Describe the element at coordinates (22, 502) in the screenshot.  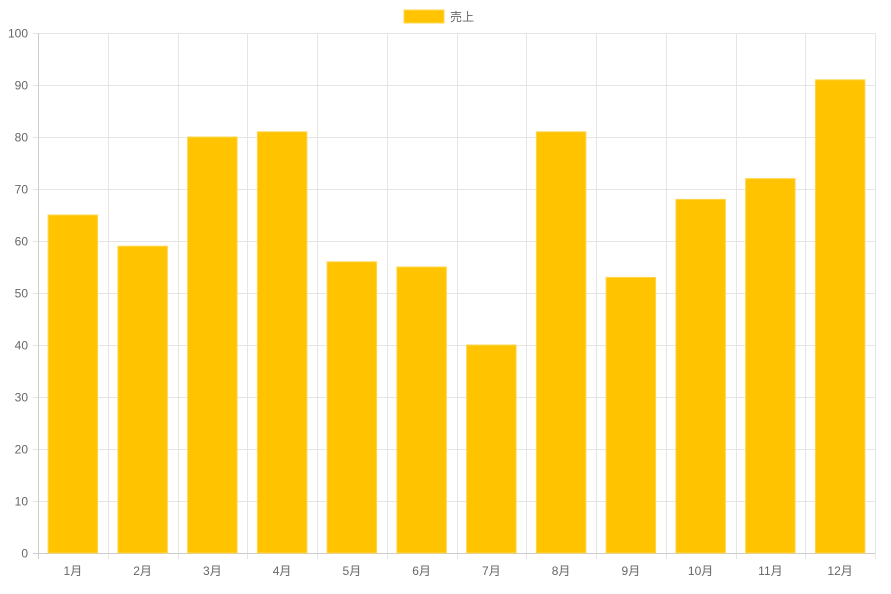
I see `y-tick-label: 10` at that location.